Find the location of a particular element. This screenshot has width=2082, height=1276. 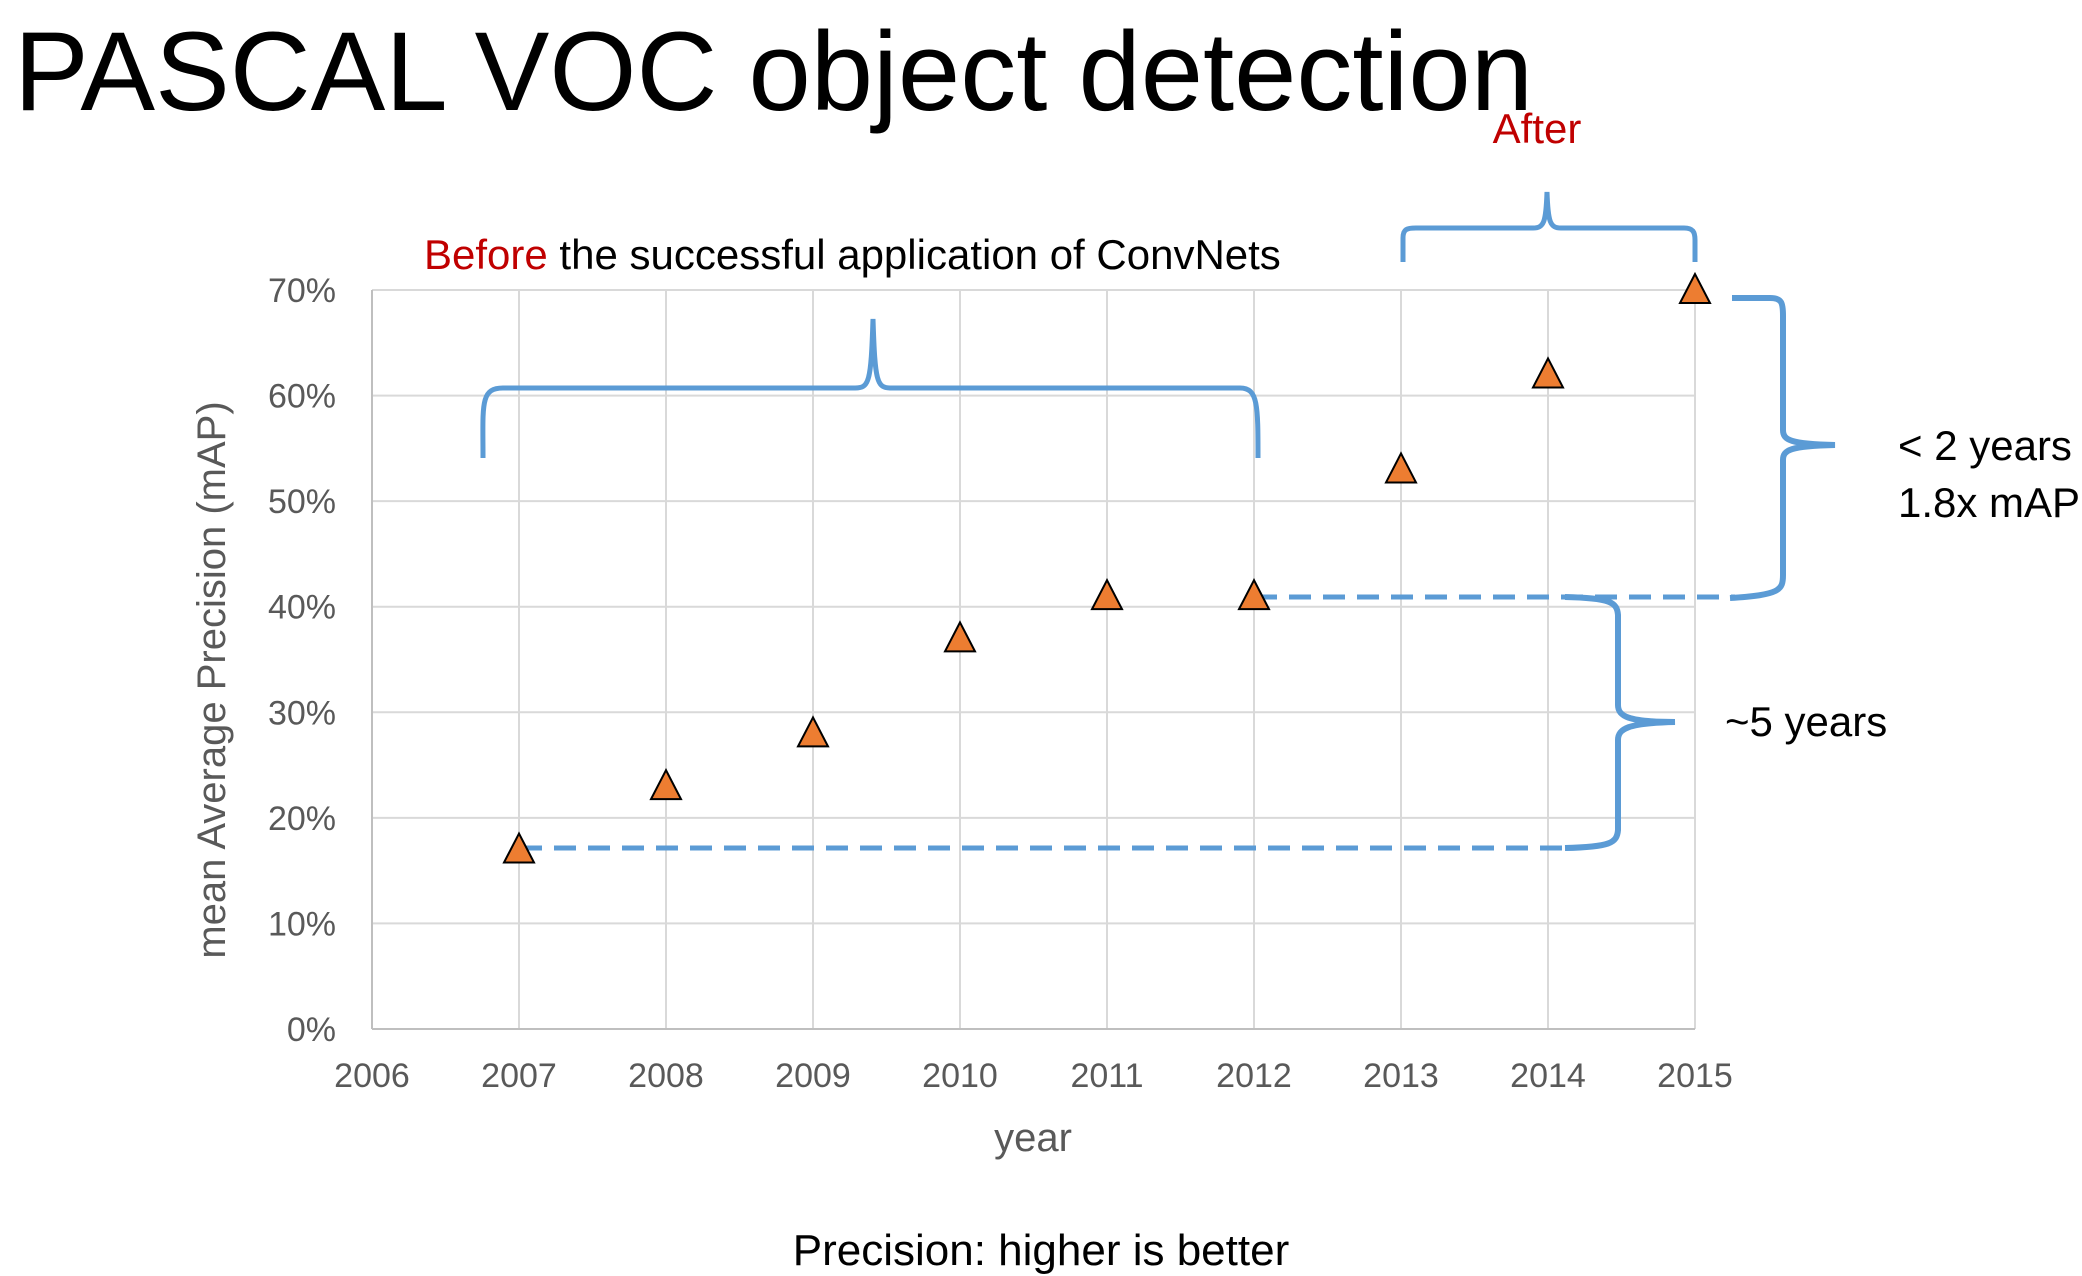

y-tick-label: 40% is located at coordinates (302, 608).